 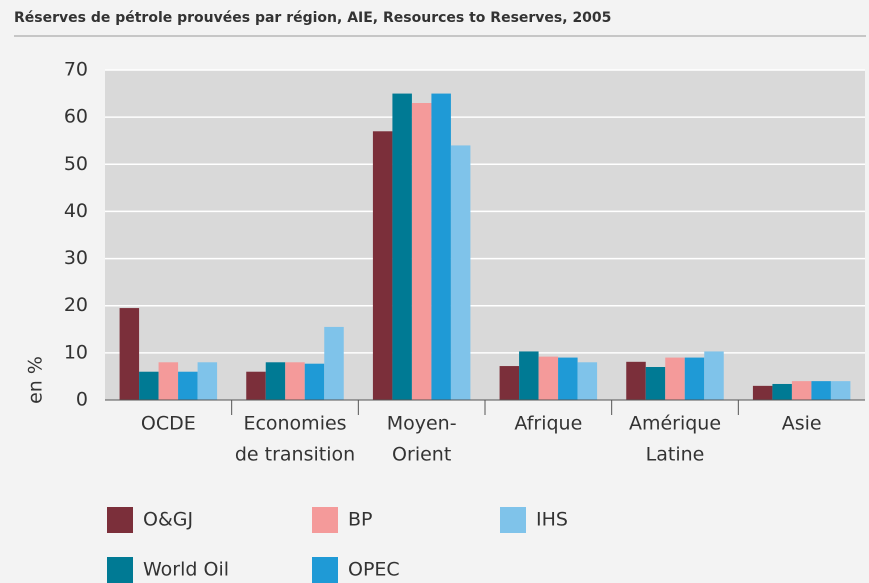 I want to click on legend-label: BP, so click(x=360, y=520).